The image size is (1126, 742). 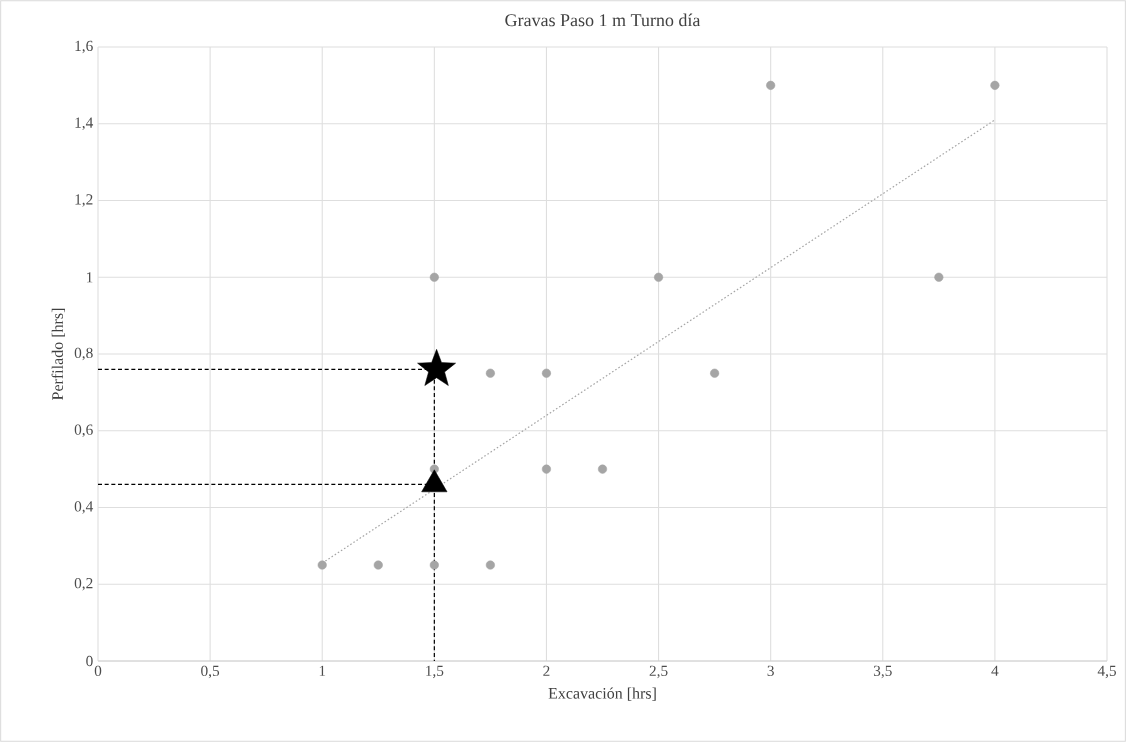 I want to click on y-tick-label: 1, so click(x=89, y=277).